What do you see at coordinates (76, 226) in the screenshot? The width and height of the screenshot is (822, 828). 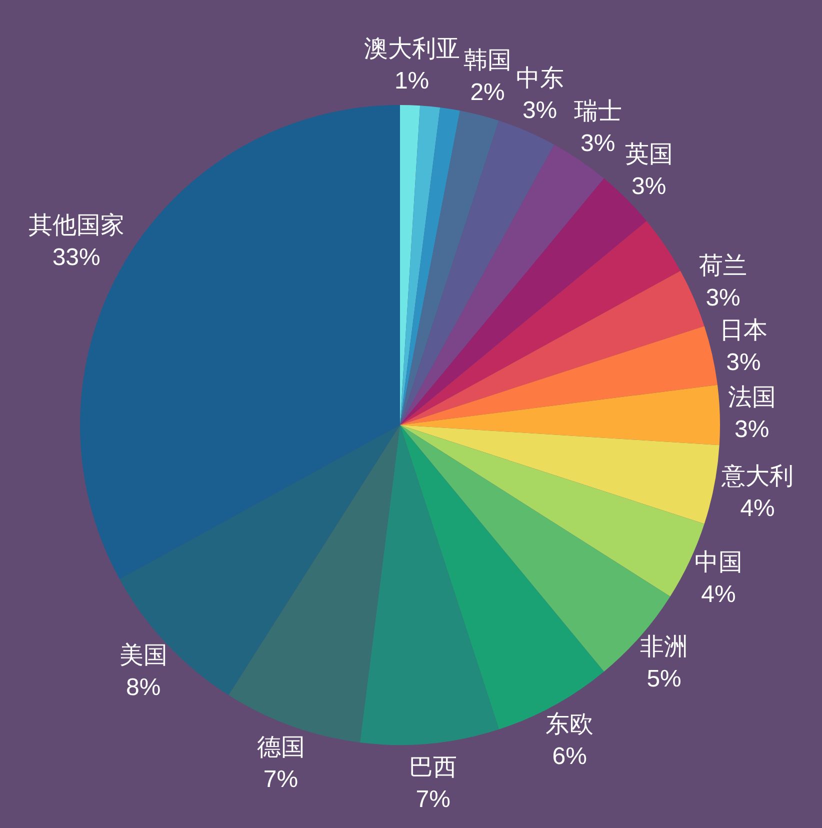 I see `slice-label: 其他国家` at bounding box center [76, 226].